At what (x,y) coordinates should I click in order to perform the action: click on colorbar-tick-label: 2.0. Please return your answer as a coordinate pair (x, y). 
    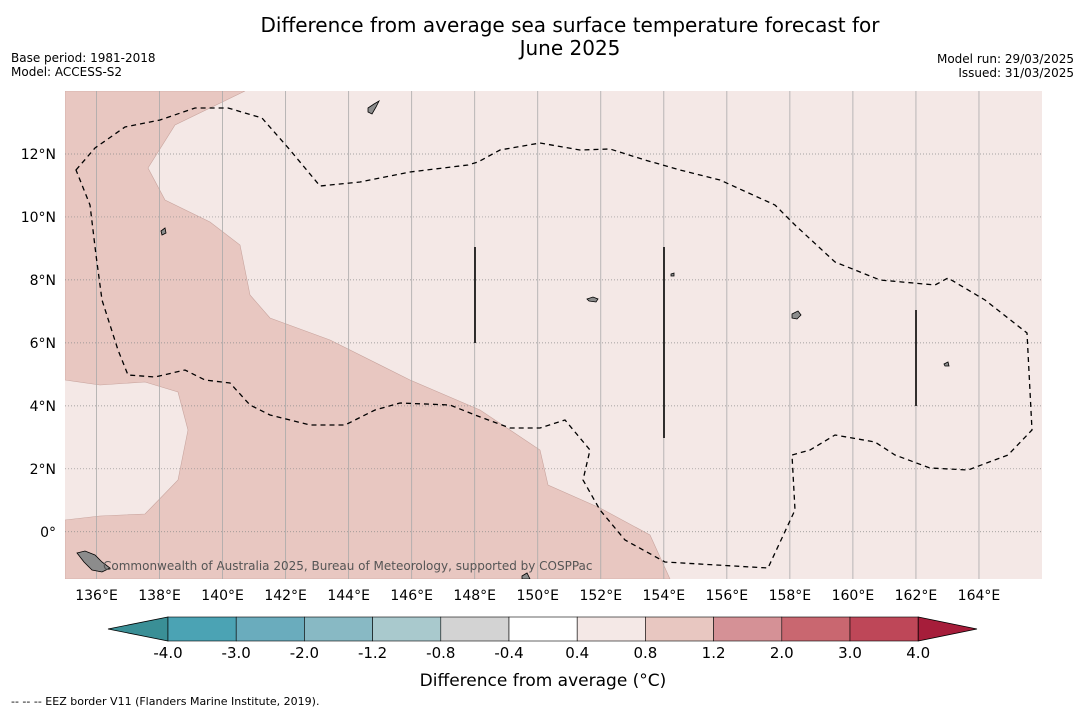
    Looking at the image, I should click on (782, 653).